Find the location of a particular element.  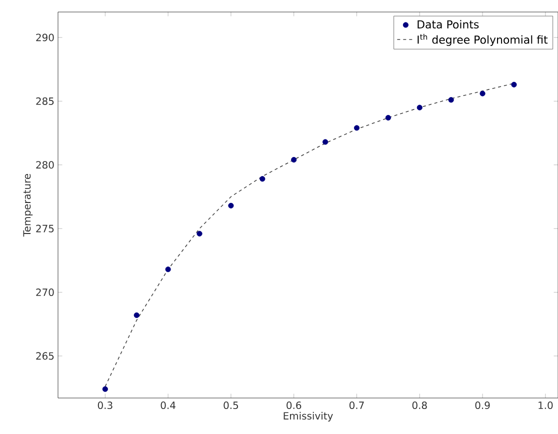

y-tick-label: 270 is located at coordinates (45, 292).